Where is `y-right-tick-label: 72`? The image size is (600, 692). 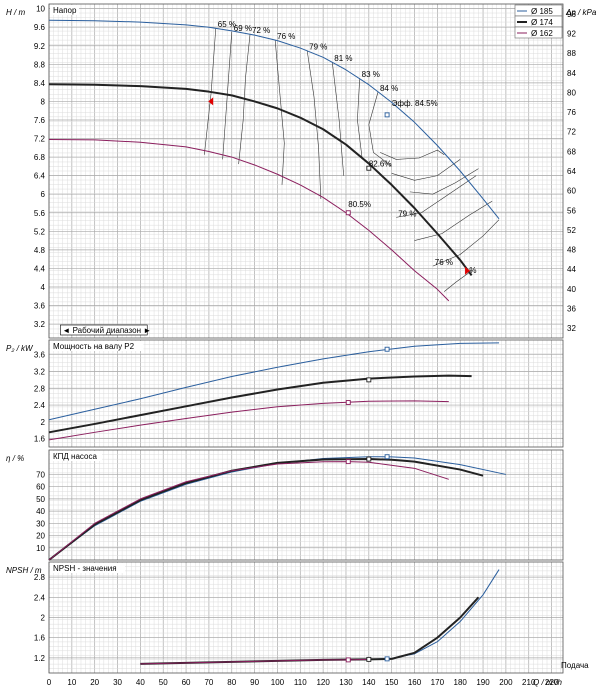 y-right-tick-label: 72 is located at coordinates (571, 132).